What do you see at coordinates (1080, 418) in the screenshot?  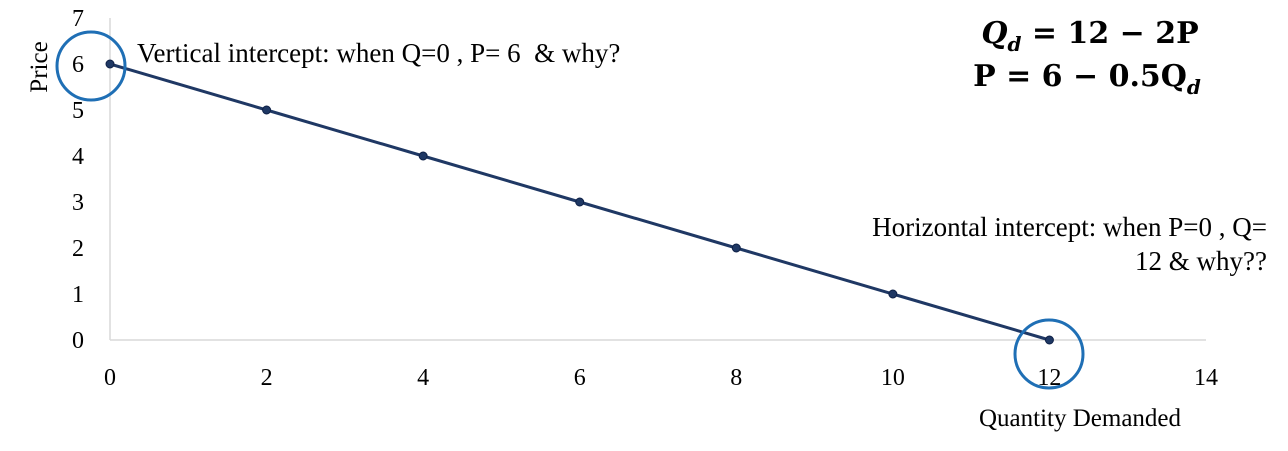 I see `x-axis-title: Quantity Demanded` at bounding box center [1080, 418].